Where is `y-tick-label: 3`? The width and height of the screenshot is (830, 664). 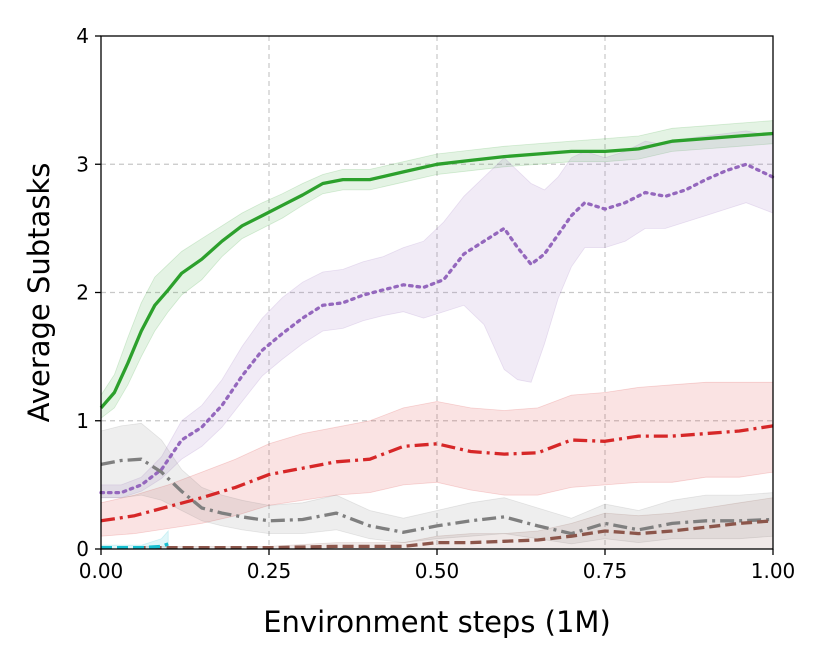 y-tick-label: 3 is located at coordinates (82, 164).